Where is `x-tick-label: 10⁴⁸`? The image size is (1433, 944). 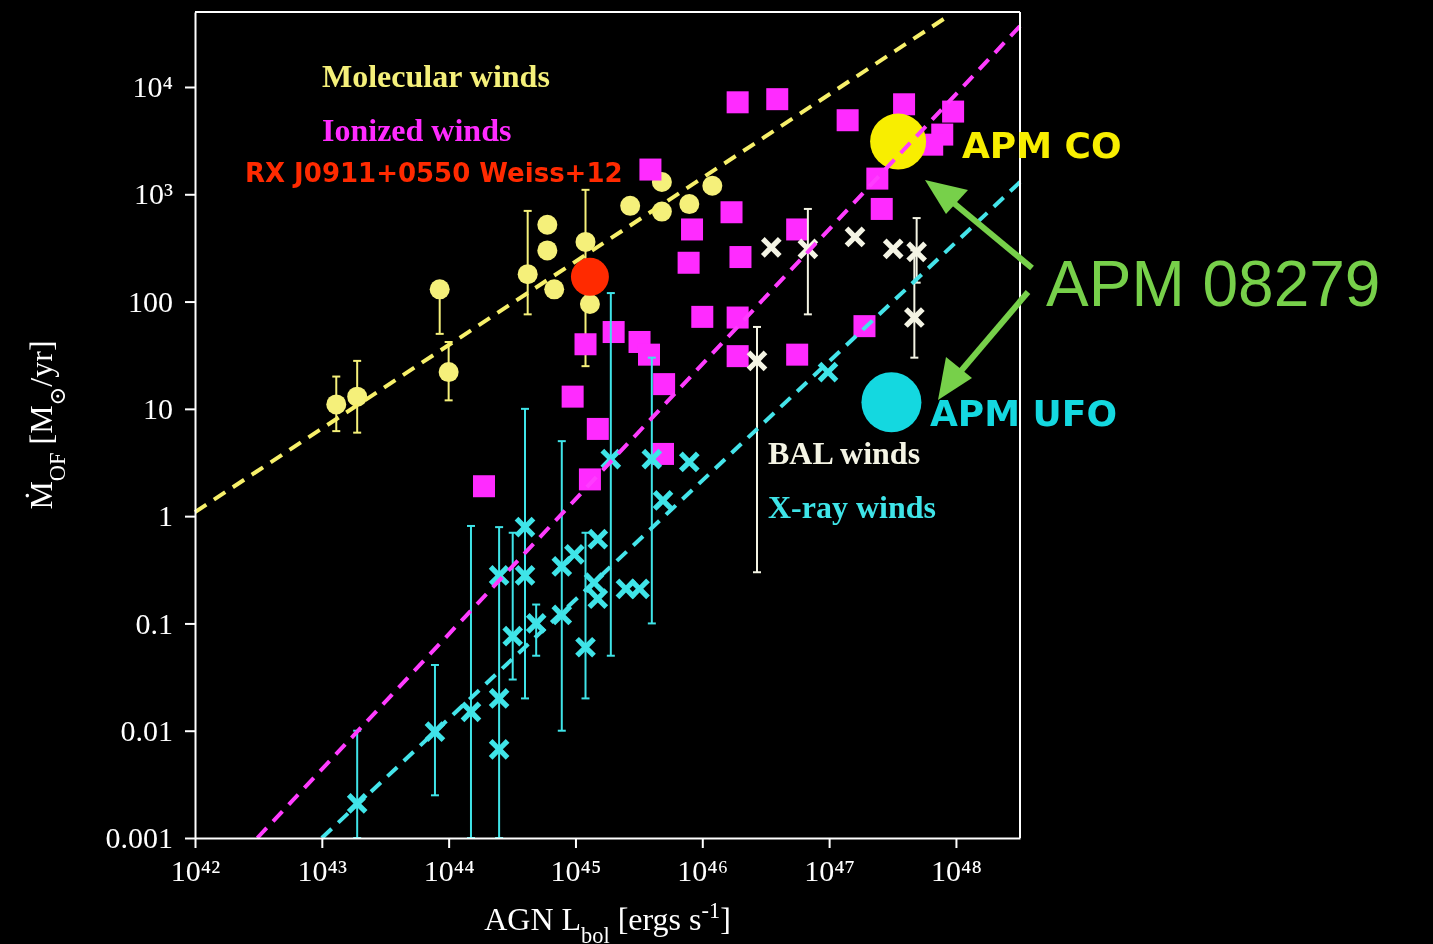
x-tick-label: 10⁴⁸ is located at coordinates (956, 871).